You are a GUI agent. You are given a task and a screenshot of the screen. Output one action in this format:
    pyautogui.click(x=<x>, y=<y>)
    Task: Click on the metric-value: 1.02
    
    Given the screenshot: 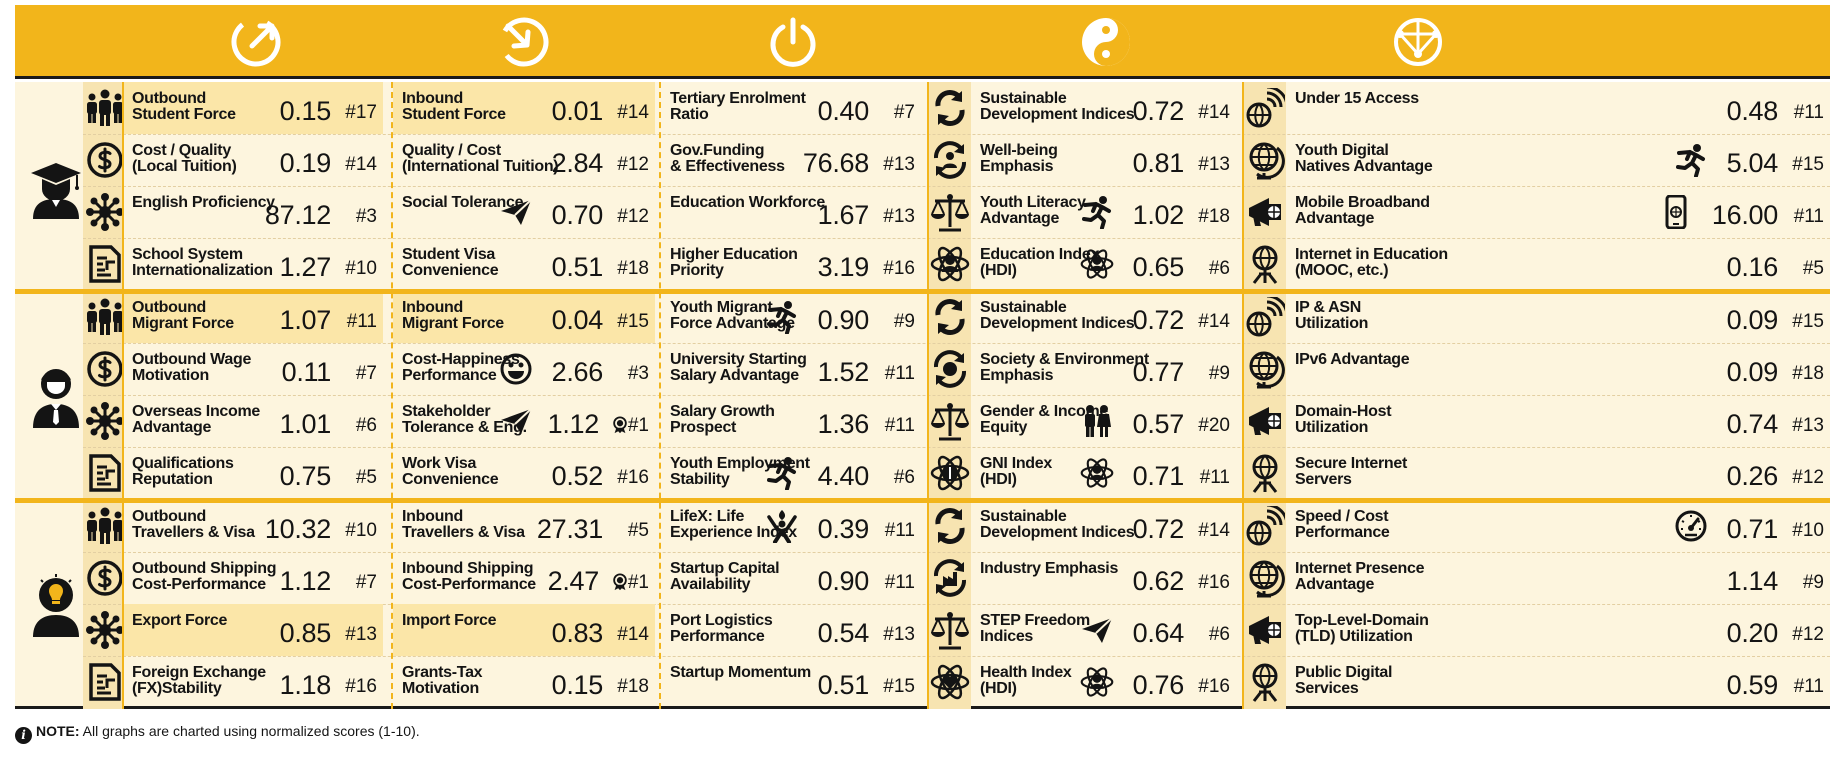 What is the action you would take?
    pyautogui.click(x=1158, y=215)
    